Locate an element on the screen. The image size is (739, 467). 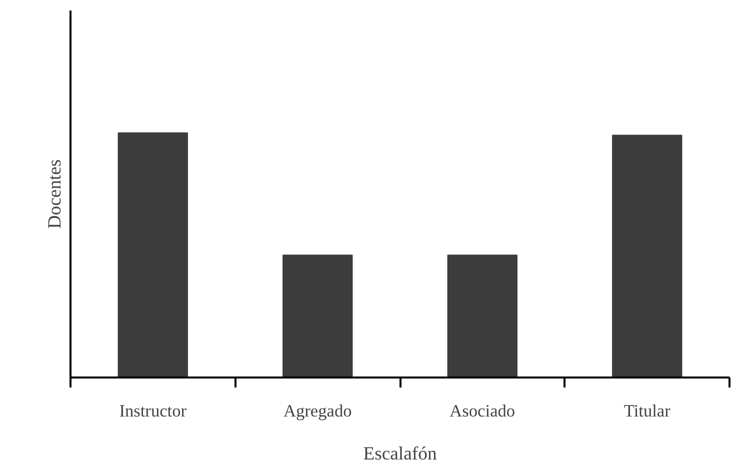
x-axis-title: Escalafón is located at coordinates (400, 454).